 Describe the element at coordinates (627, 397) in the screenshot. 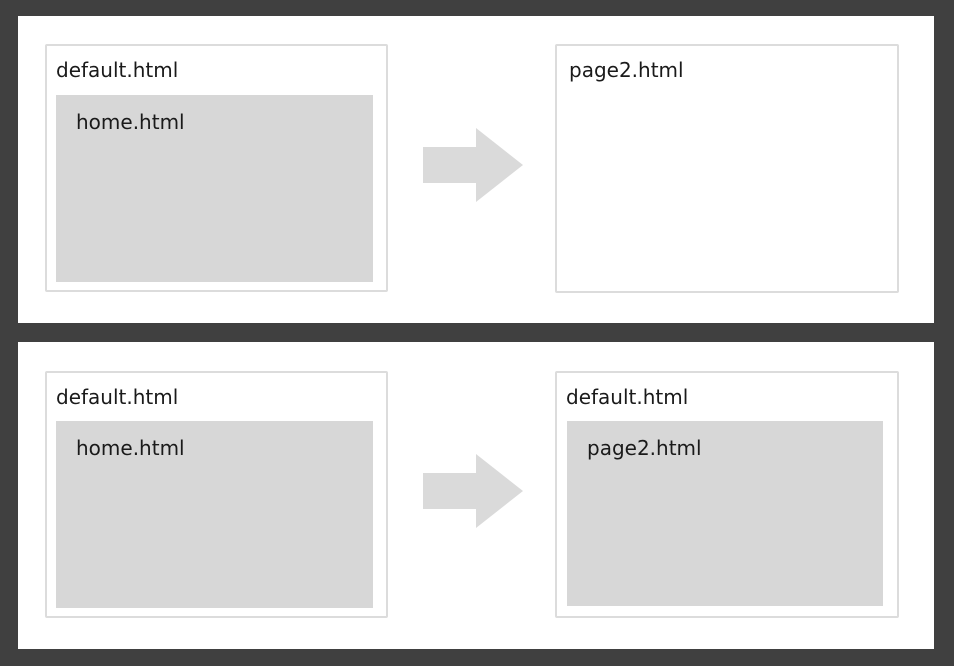

I see `bottom-right-frame-label: default.html` at that location.